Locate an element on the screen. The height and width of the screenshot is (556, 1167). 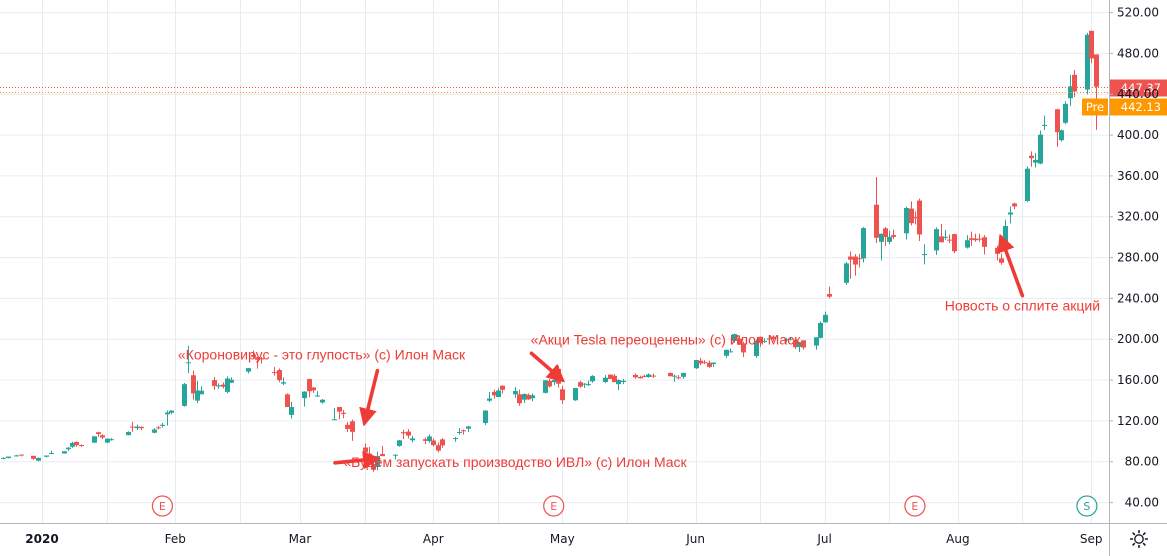
last-price-label: 447.37 is located at coordinates (1138, 88).